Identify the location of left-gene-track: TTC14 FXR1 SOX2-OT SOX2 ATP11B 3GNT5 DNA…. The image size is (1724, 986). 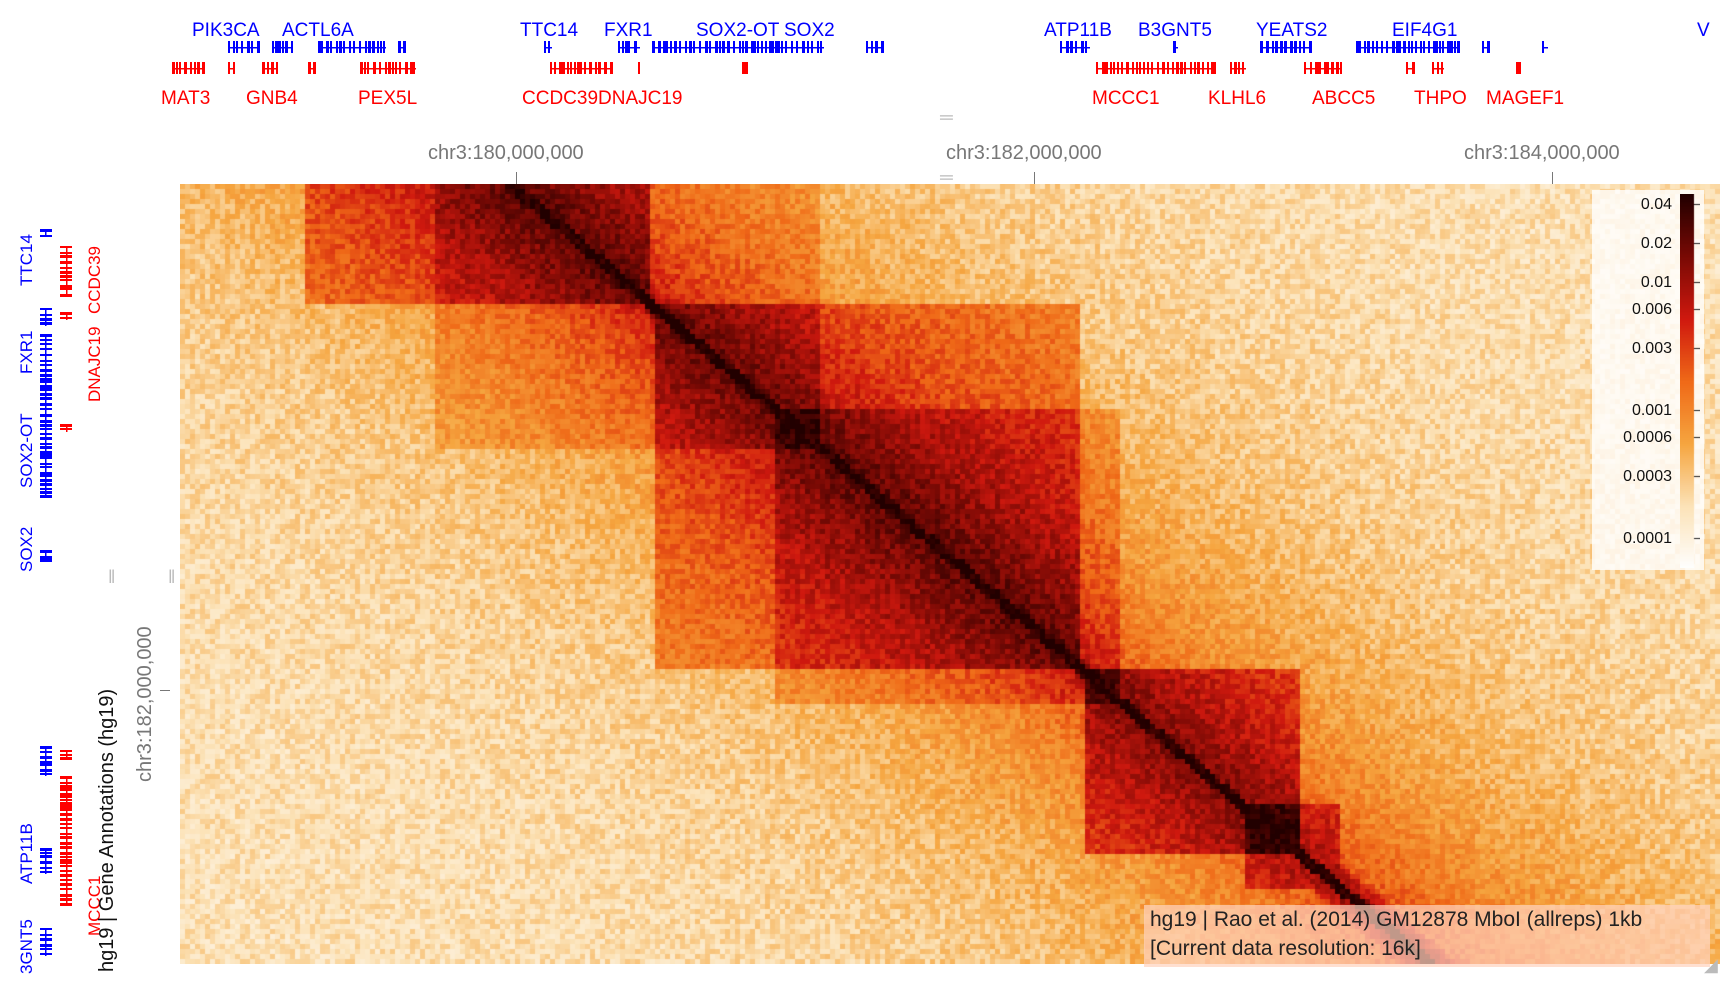
(52, 579).